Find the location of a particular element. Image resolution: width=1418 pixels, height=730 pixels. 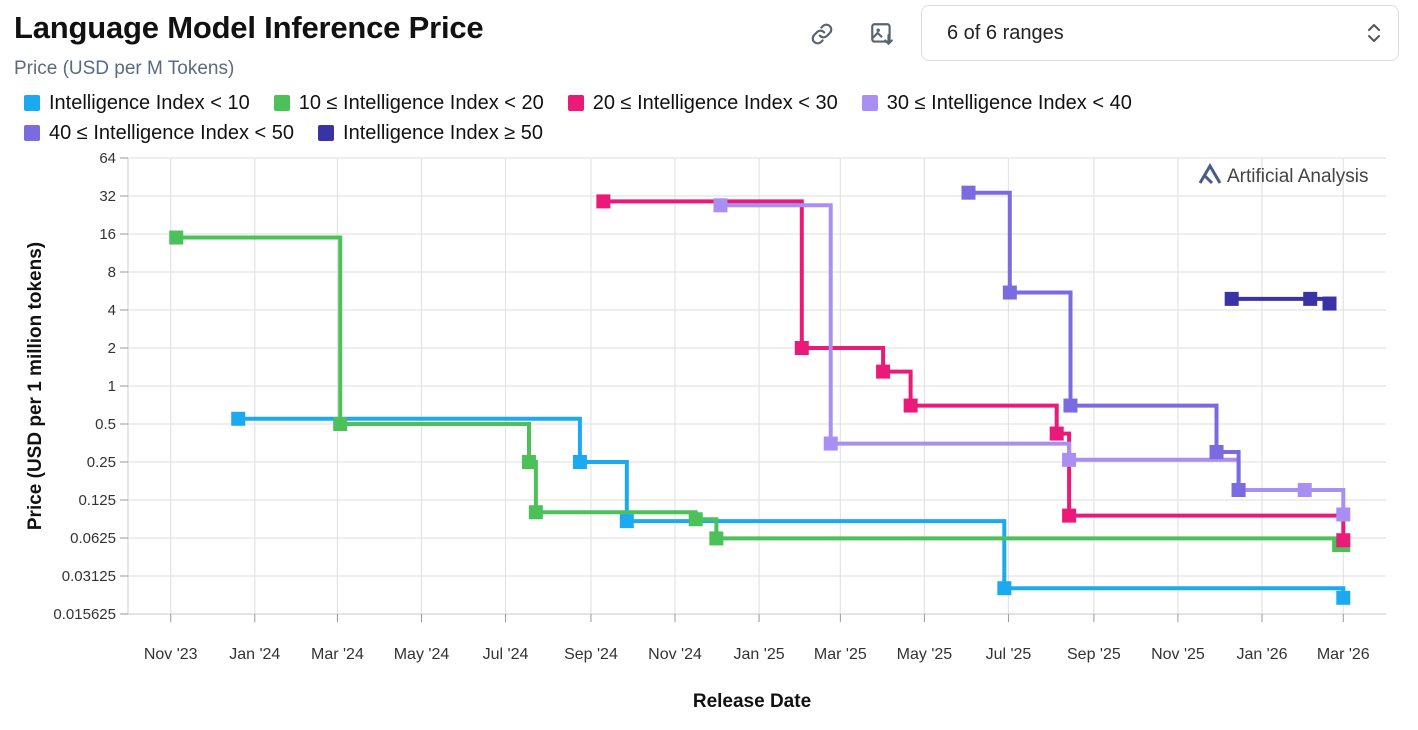

image-download-icon is located at coordinates (882, 34).